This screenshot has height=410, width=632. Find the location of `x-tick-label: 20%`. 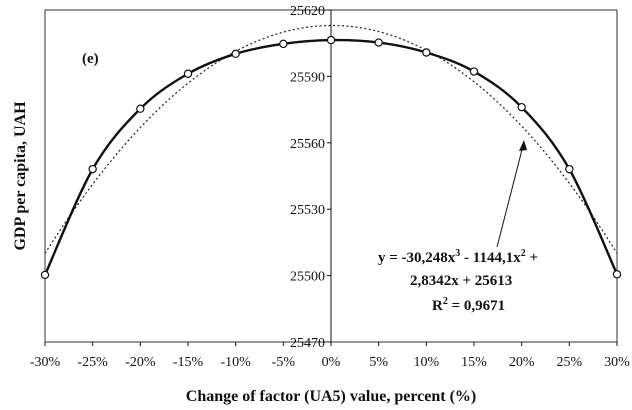

x-tick-label: 20% is located at coordinates (522, 362).